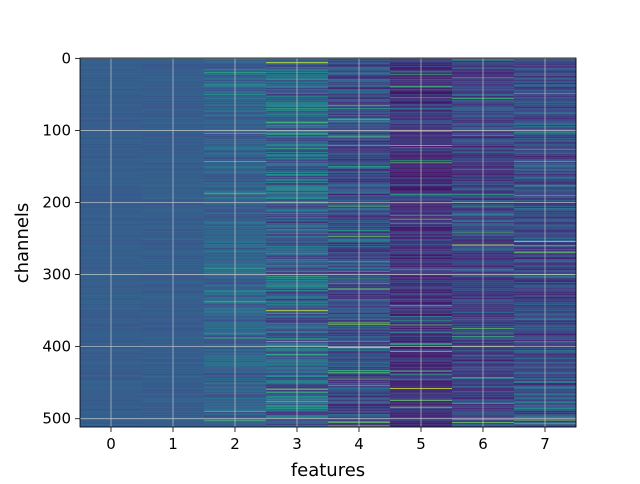 This screenshot has height=484, width=640. I want to click on y-tick-label: 0, so click(66, 58).